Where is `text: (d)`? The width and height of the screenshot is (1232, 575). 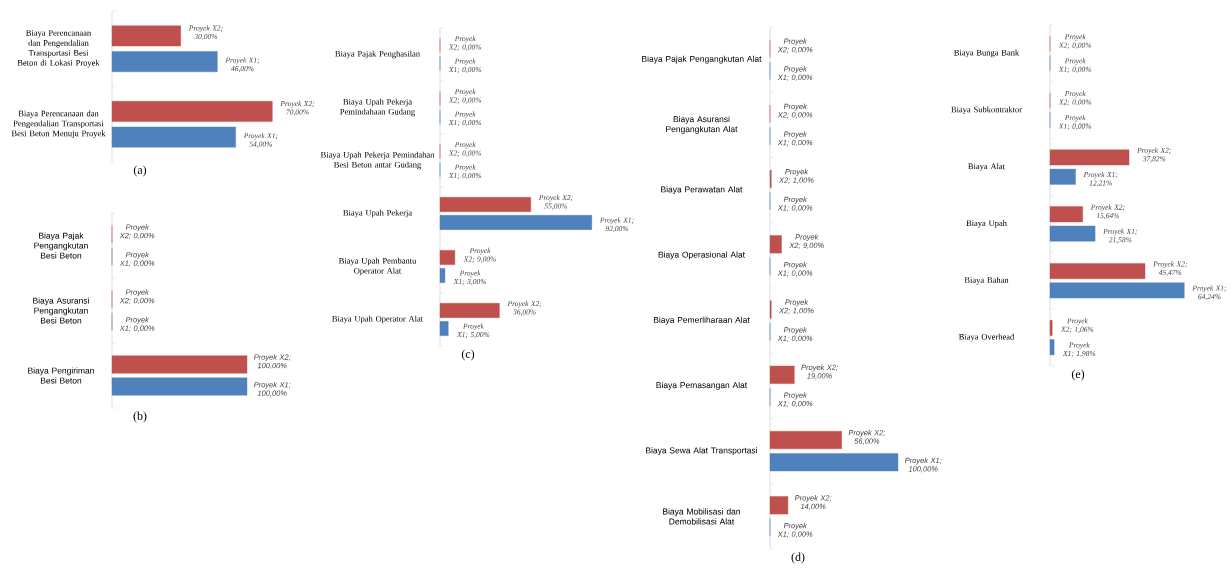 text: (d) is located at coordinates (798, 558).